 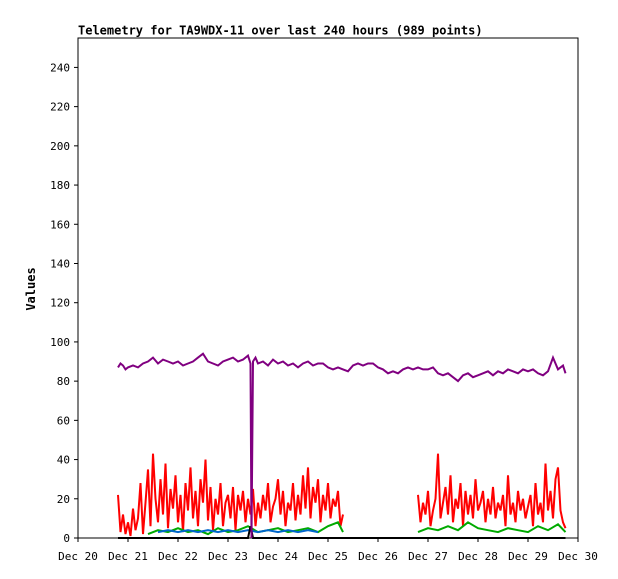 I want to click on y-axis: 0 20 40 60 80 100 120 140 160 180 200 220 240, so click(x=64, y=303).